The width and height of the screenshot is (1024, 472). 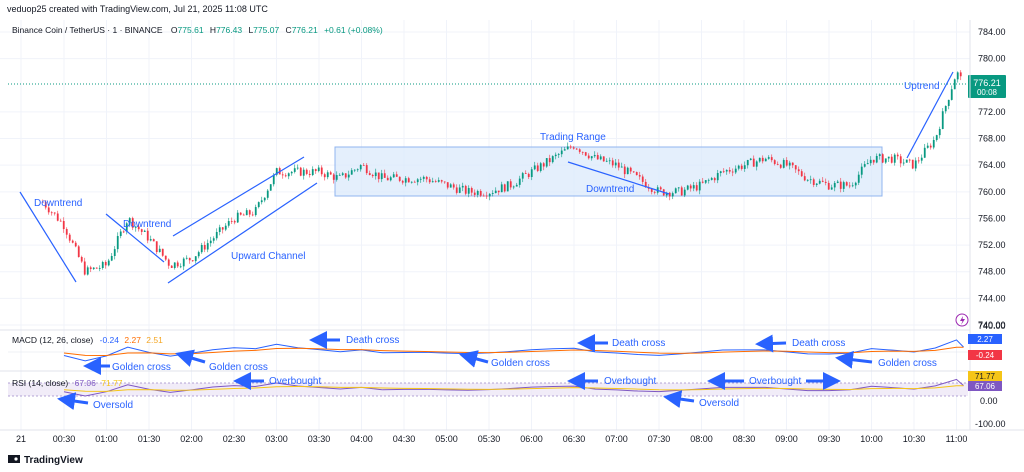 I want to click on note-oversold-1: Oversold, so click(x=113, y=405).